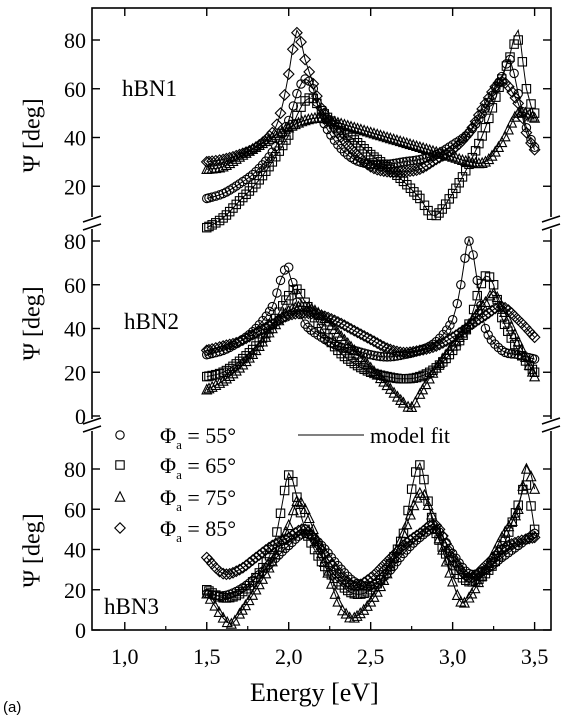 This screenshot has height=724, width=572. What do you see at coordinates (371, 350) in the screenshot?
I see `fit-line-triangle-p2` at bounding box center [371, 350].